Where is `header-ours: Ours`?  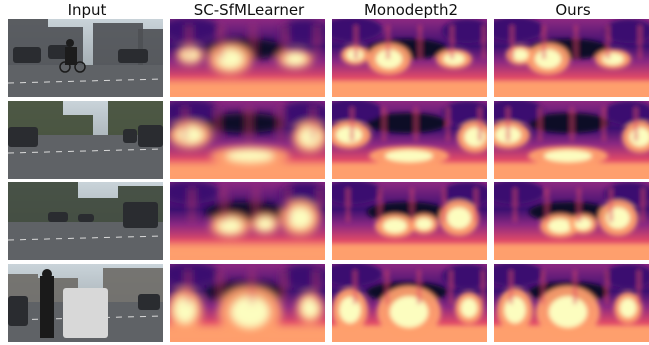
header-ours: Ours is located at coordinates (573, 10).